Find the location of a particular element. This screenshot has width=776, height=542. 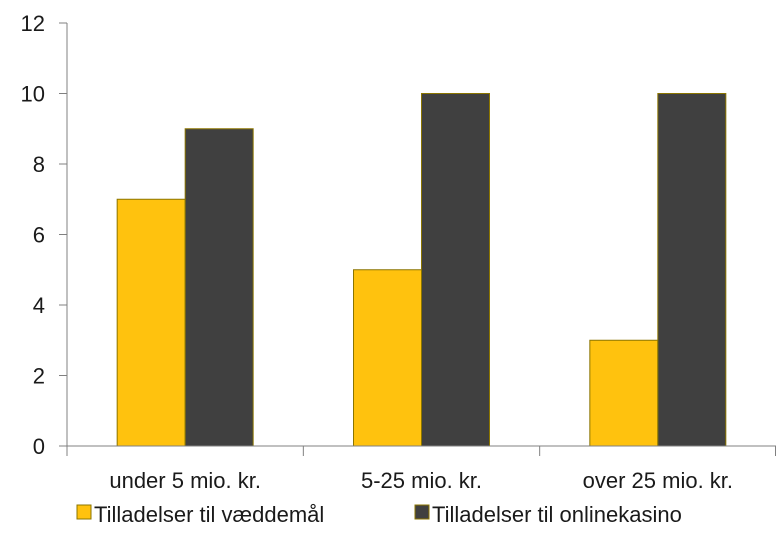

x-tick-label: under 5 mio. kr. is located at coordinates (185, 480).